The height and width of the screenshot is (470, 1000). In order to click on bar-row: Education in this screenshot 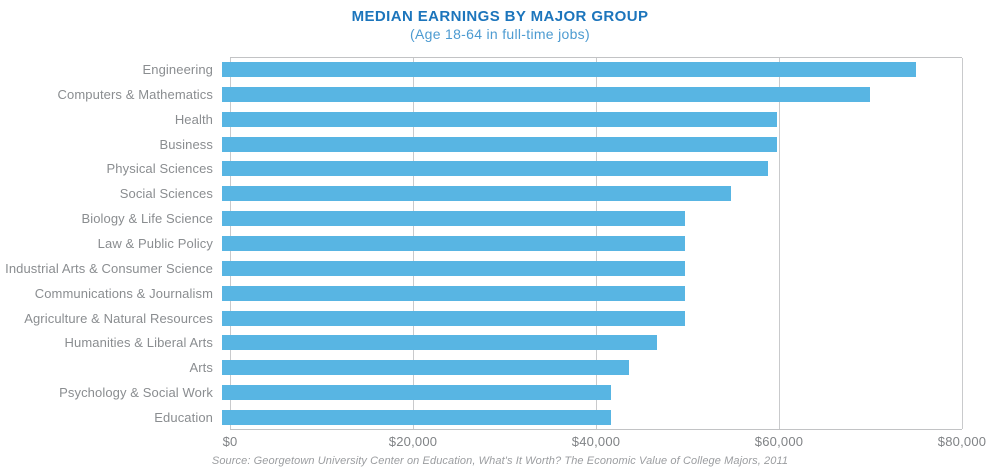, I will do `click(500, 417)`.